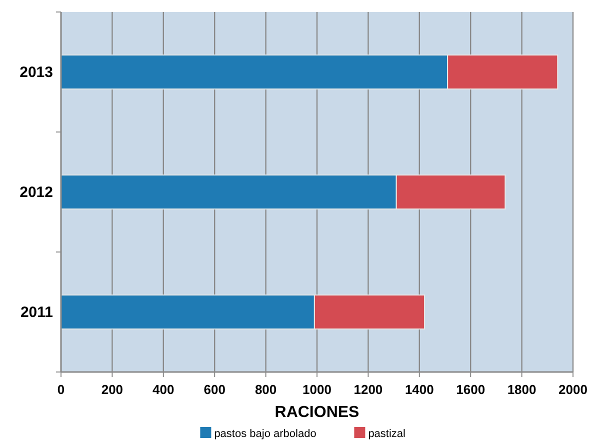  Describe the element at coordinates (61, 389) in the screenshot. I see `x-tick-label: 0` at that location.